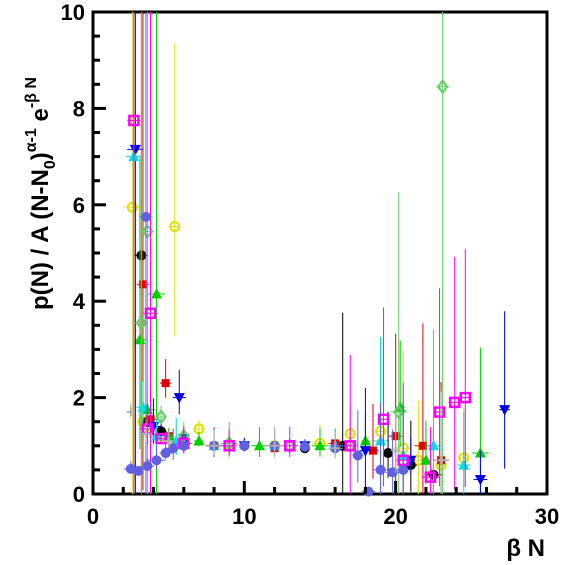 The image size is (565, 565). What do you see at coordinates (547, 516) in the screenshot?
I see `x-tick-label: 30` at bounding box center [547, 516].